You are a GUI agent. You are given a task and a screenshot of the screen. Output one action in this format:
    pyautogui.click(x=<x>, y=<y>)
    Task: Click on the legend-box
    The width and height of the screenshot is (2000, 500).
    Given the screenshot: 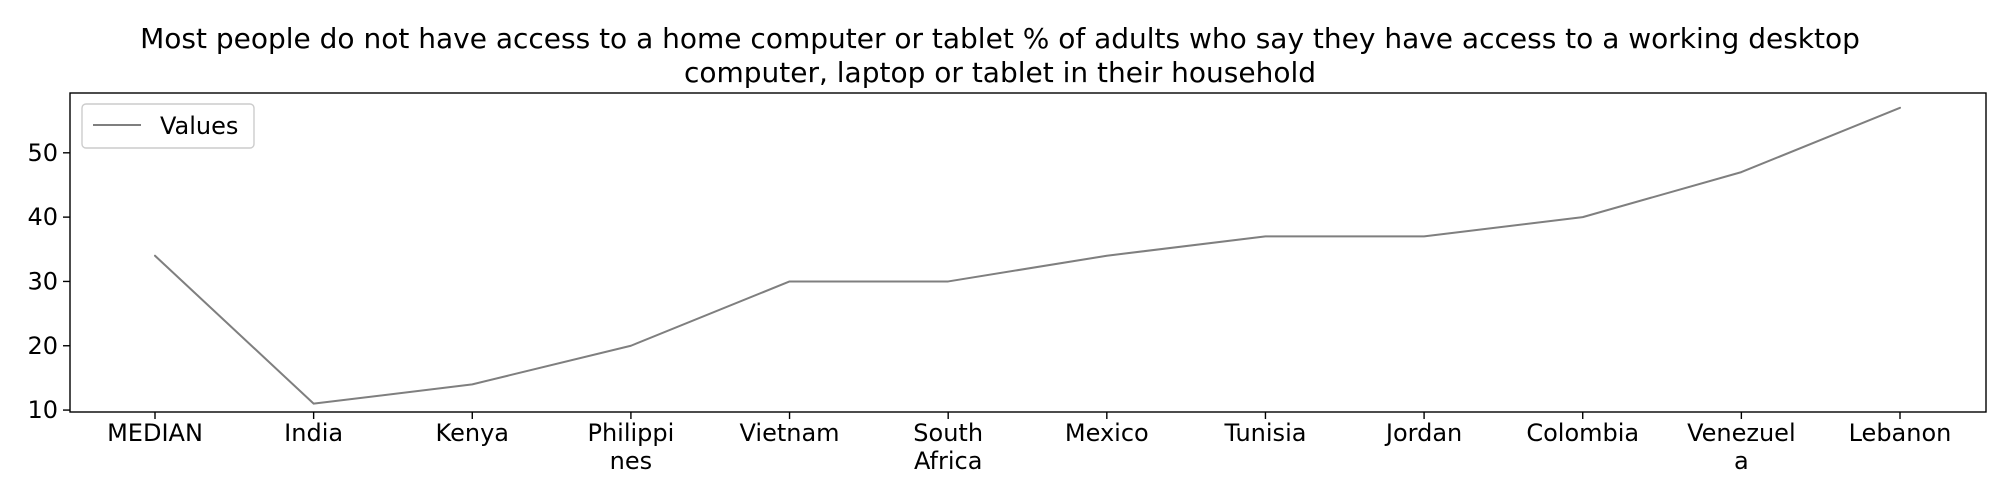 What is the action you would take?
    pyautogui.click(x=168, y=126)
    